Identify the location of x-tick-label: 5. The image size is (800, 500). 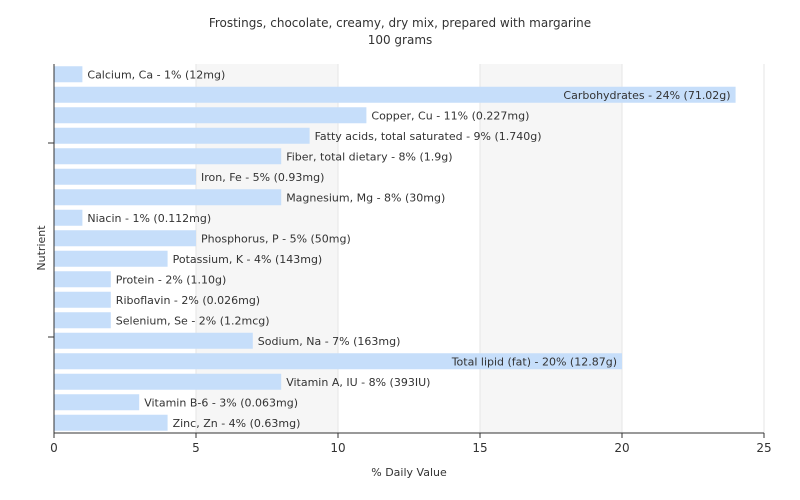
(196, 448).